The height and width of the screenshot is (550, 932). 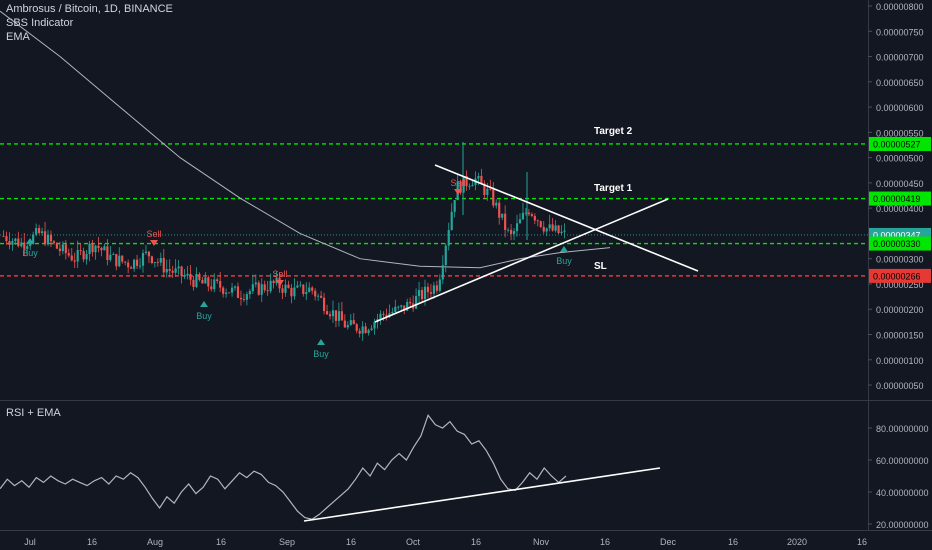 I want to click on support-trendline, so click(x=521, y=260).